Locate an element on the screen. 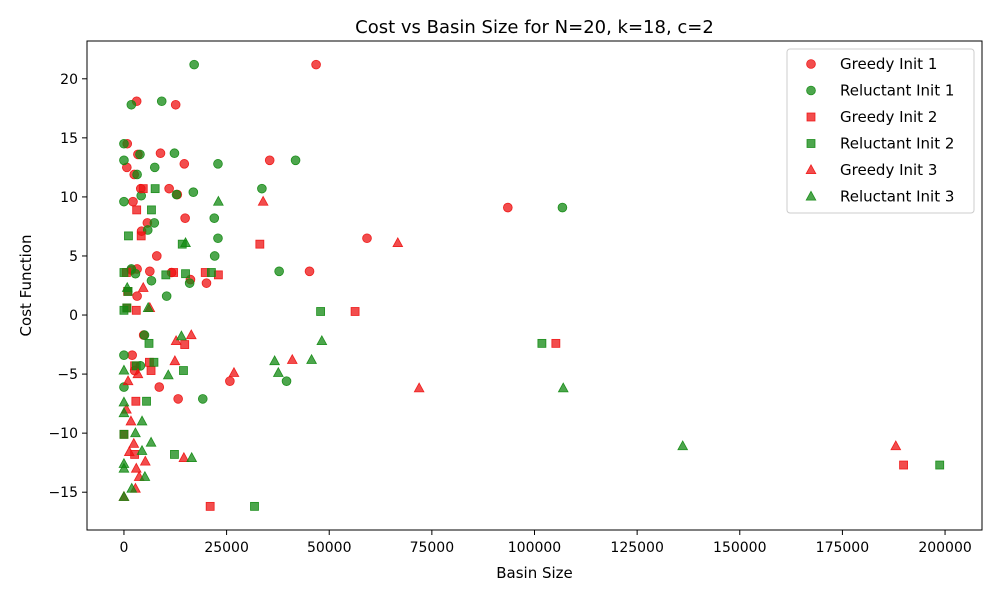  y-tick-label: 0 is located at coordinates (73, 316).